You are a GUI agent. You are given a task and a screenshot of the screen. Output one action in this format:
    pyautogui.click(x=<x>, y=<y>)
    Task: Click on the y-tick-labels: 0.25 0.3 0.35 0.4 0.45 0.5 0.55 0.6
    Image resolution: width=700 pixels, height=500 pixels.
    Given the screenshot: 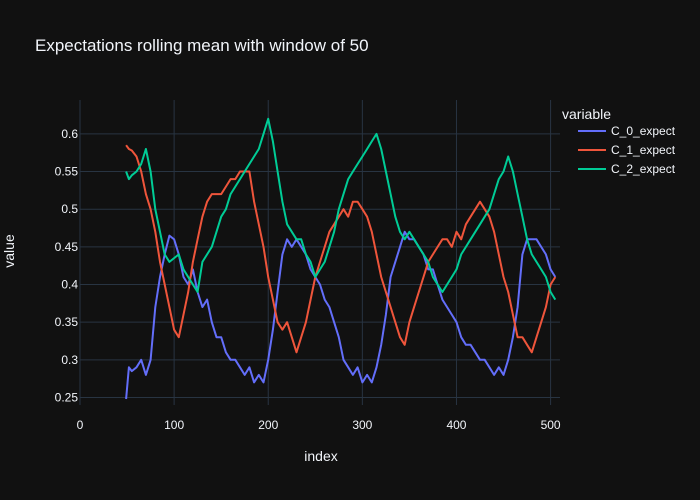 What is the action you would take?
    pyautogui.click(x=67, y=266)
    